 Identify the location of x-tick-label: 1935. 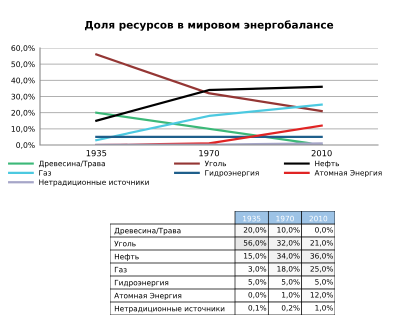
(96, 153).